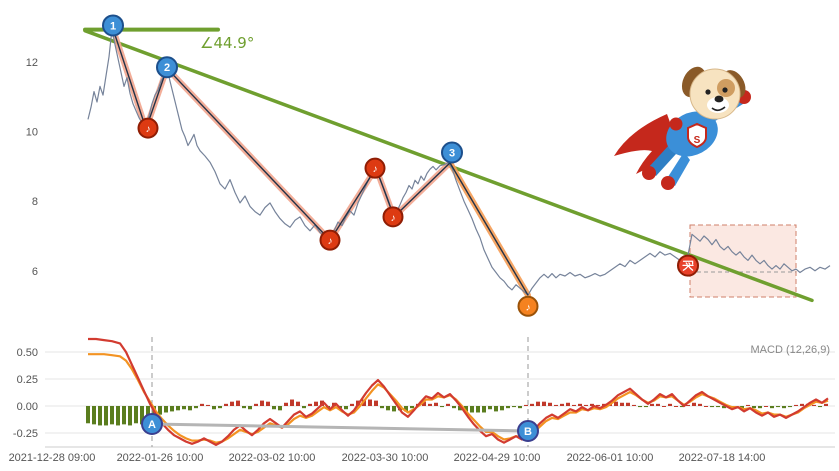 Image resolution: width=839 pixels, height=471 pixels. I want to click on price-axis-tick: 12, so click(32, 63).